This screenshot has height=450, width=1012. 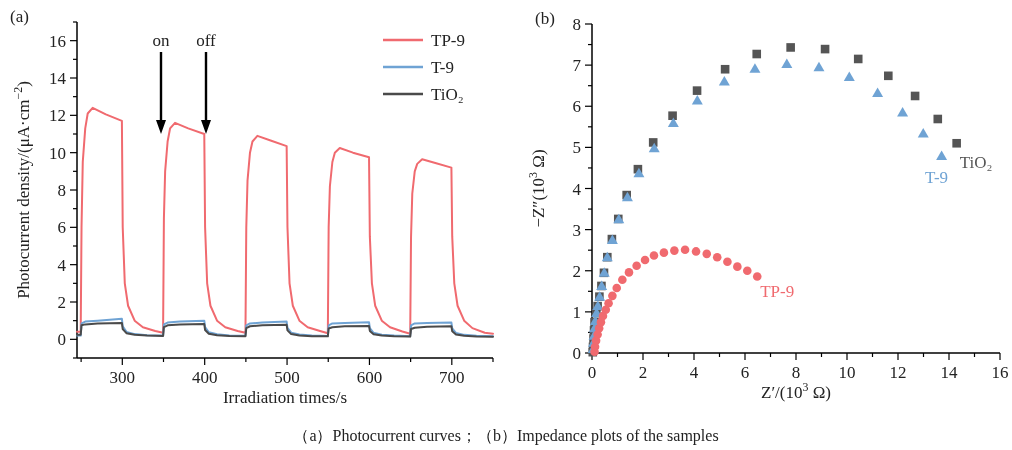 I want to click on series-label: T-9, so click(x=937, y=178).